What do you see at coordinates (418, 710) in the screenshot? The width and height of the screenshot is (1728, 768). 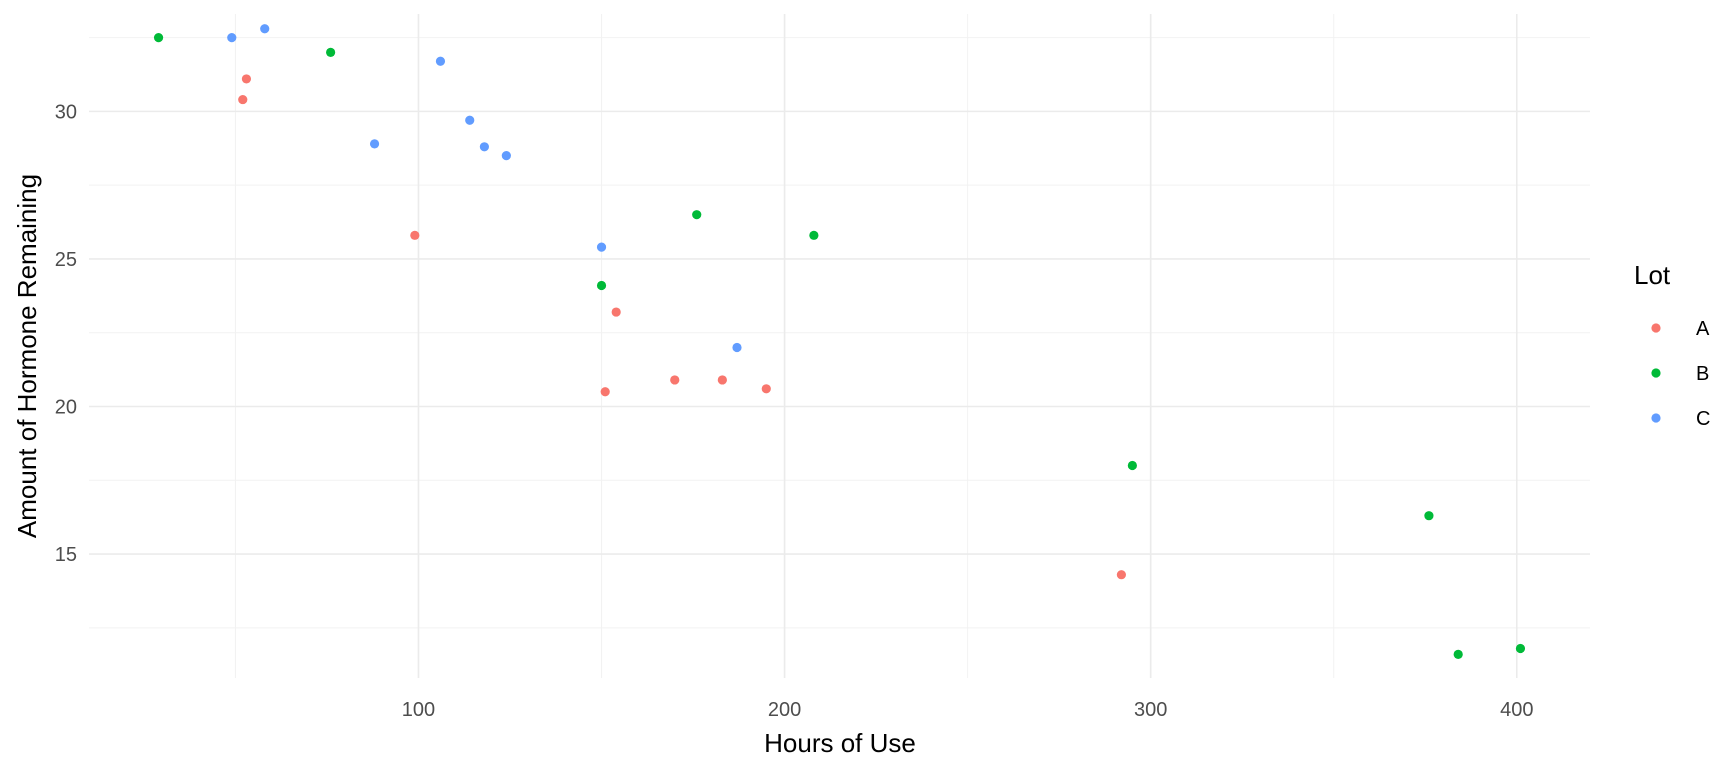 I see `x-tick-label: 100` at bounding box center [418, 710].